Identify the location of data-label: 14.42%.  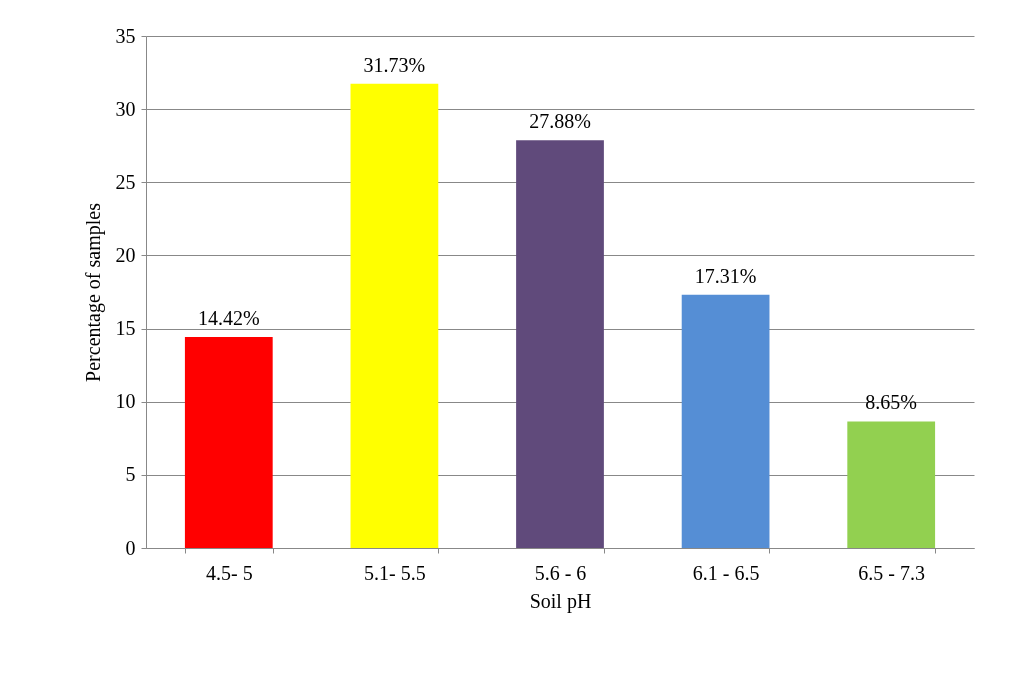
(228, 318).